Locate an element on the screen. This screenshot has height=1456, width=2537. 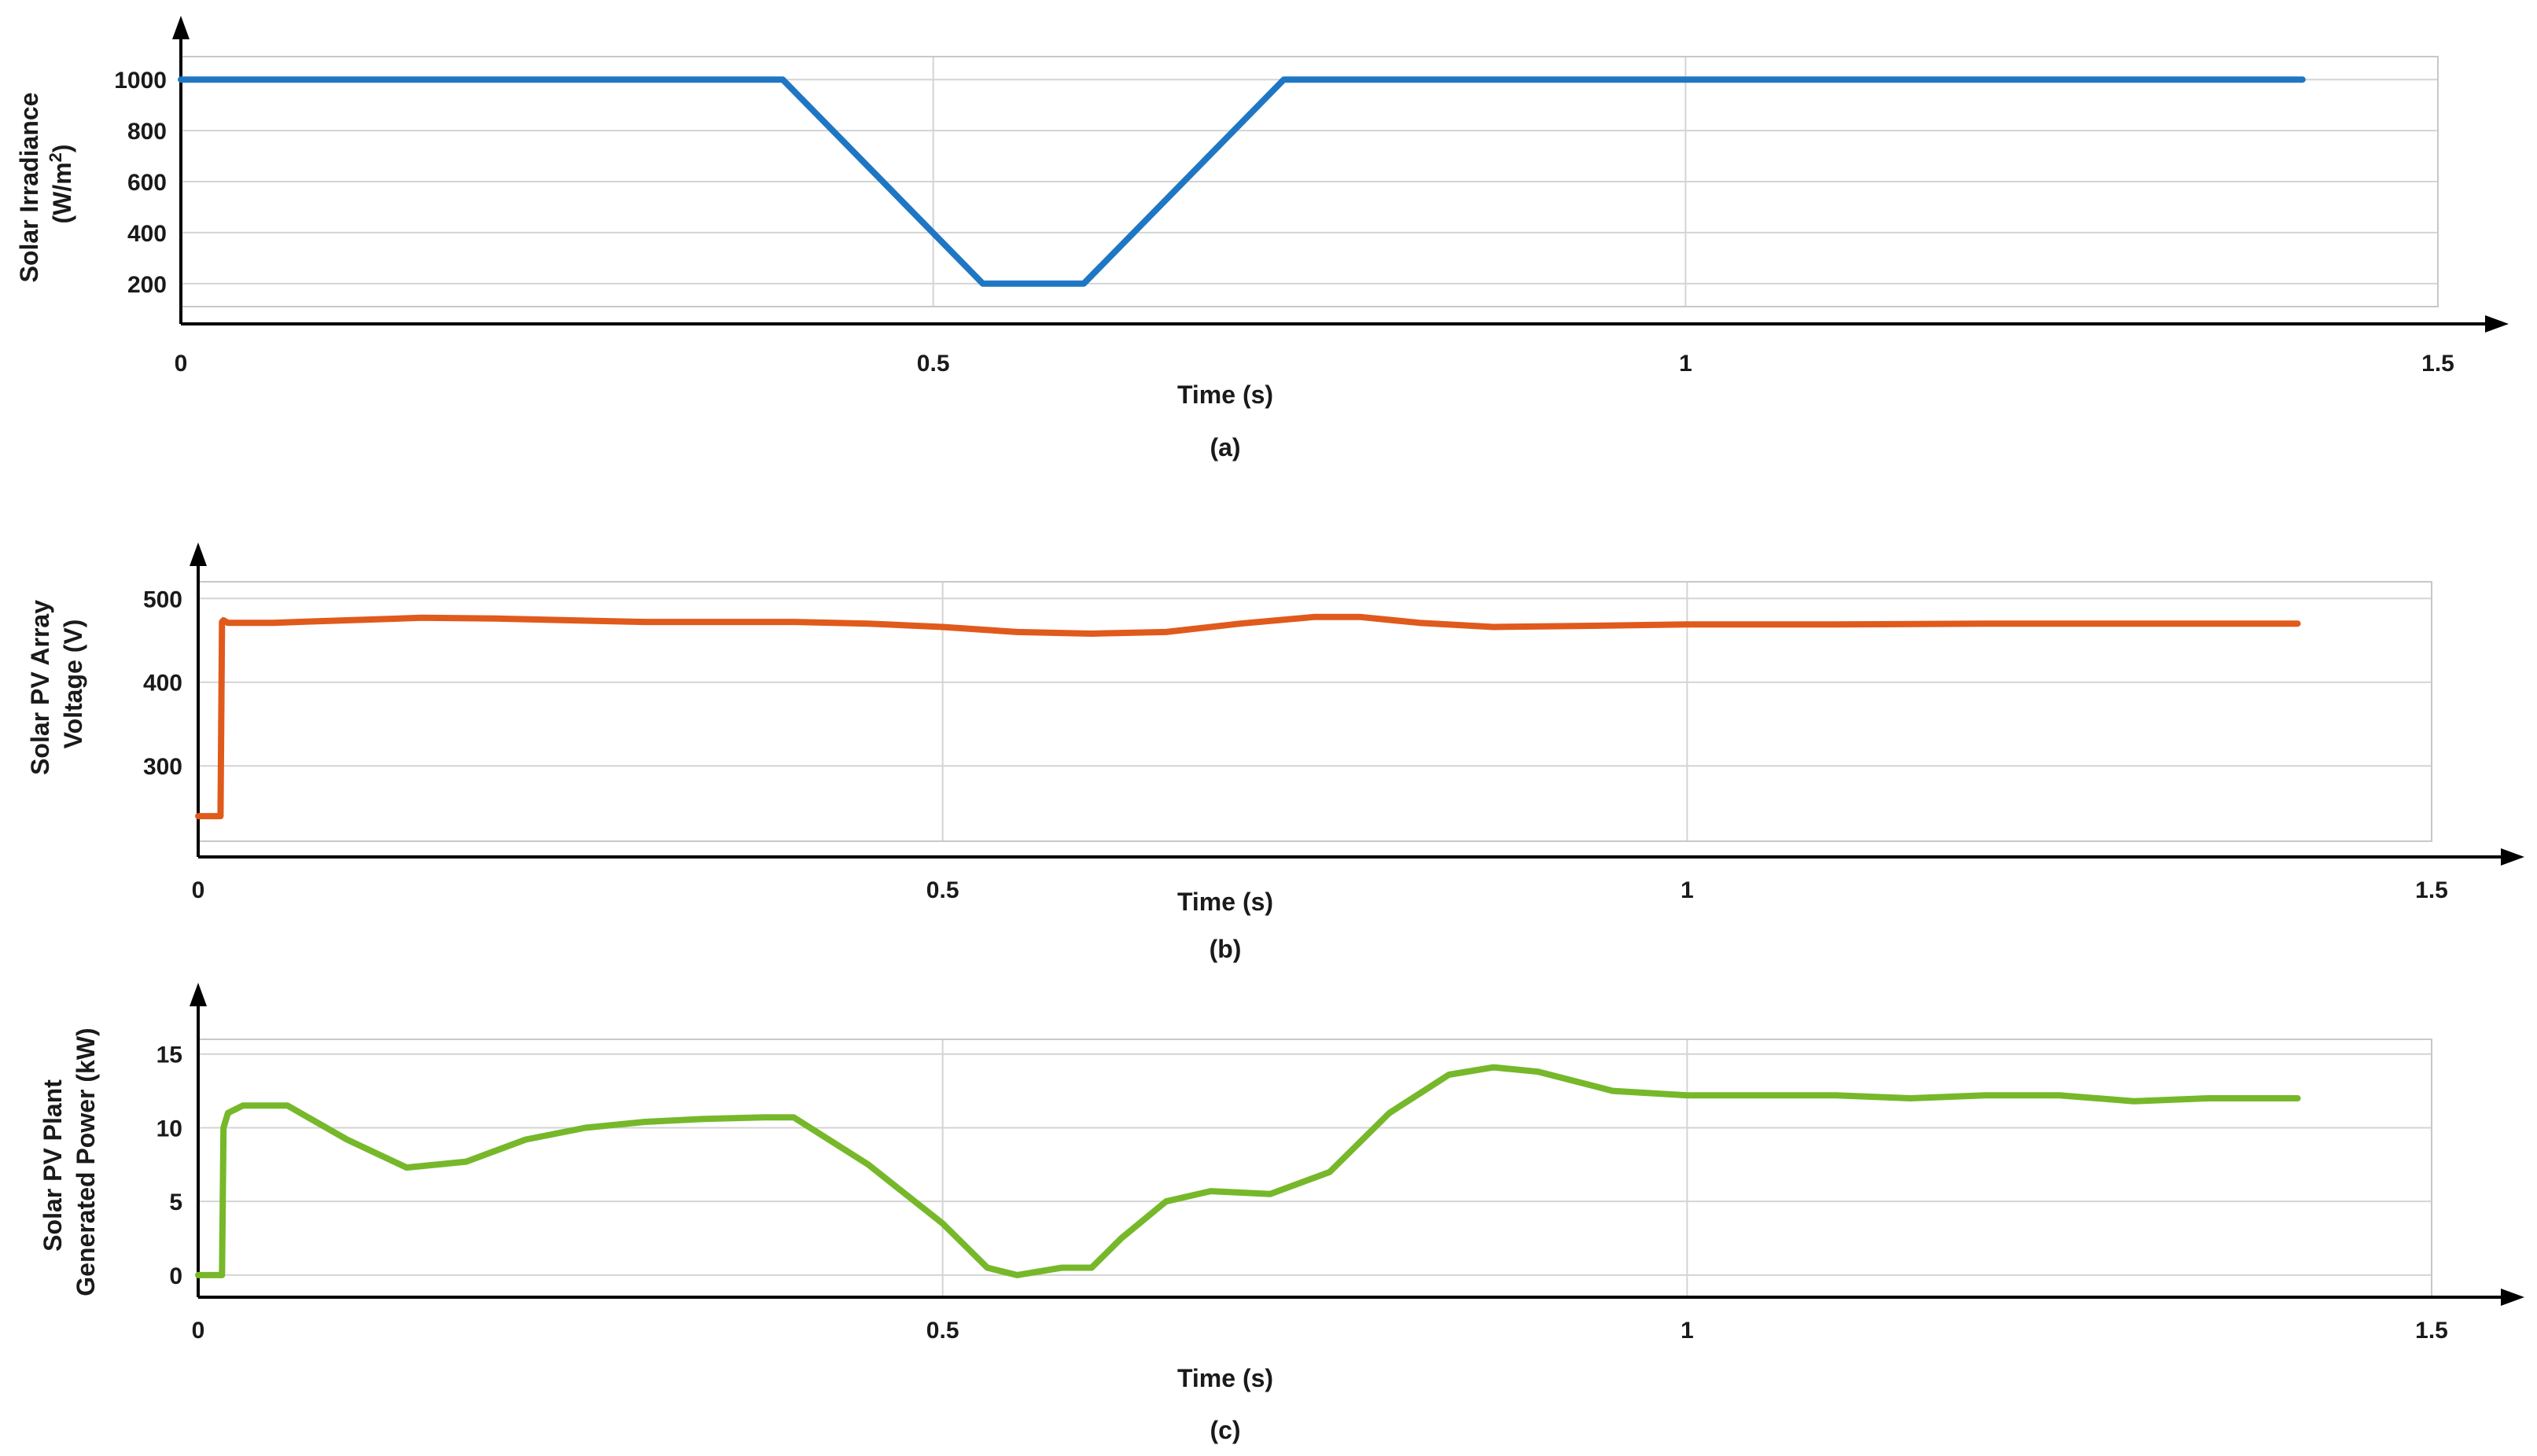
panel-b-x-axis-arrow is located at coordinates (2512, 857).